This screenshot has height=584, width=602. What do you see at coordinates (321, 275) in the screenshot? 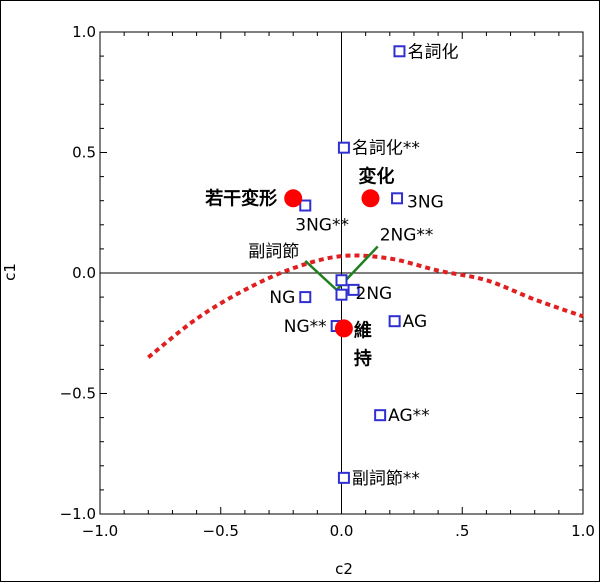
I see `vector-line` at bounding box center [321, 275].